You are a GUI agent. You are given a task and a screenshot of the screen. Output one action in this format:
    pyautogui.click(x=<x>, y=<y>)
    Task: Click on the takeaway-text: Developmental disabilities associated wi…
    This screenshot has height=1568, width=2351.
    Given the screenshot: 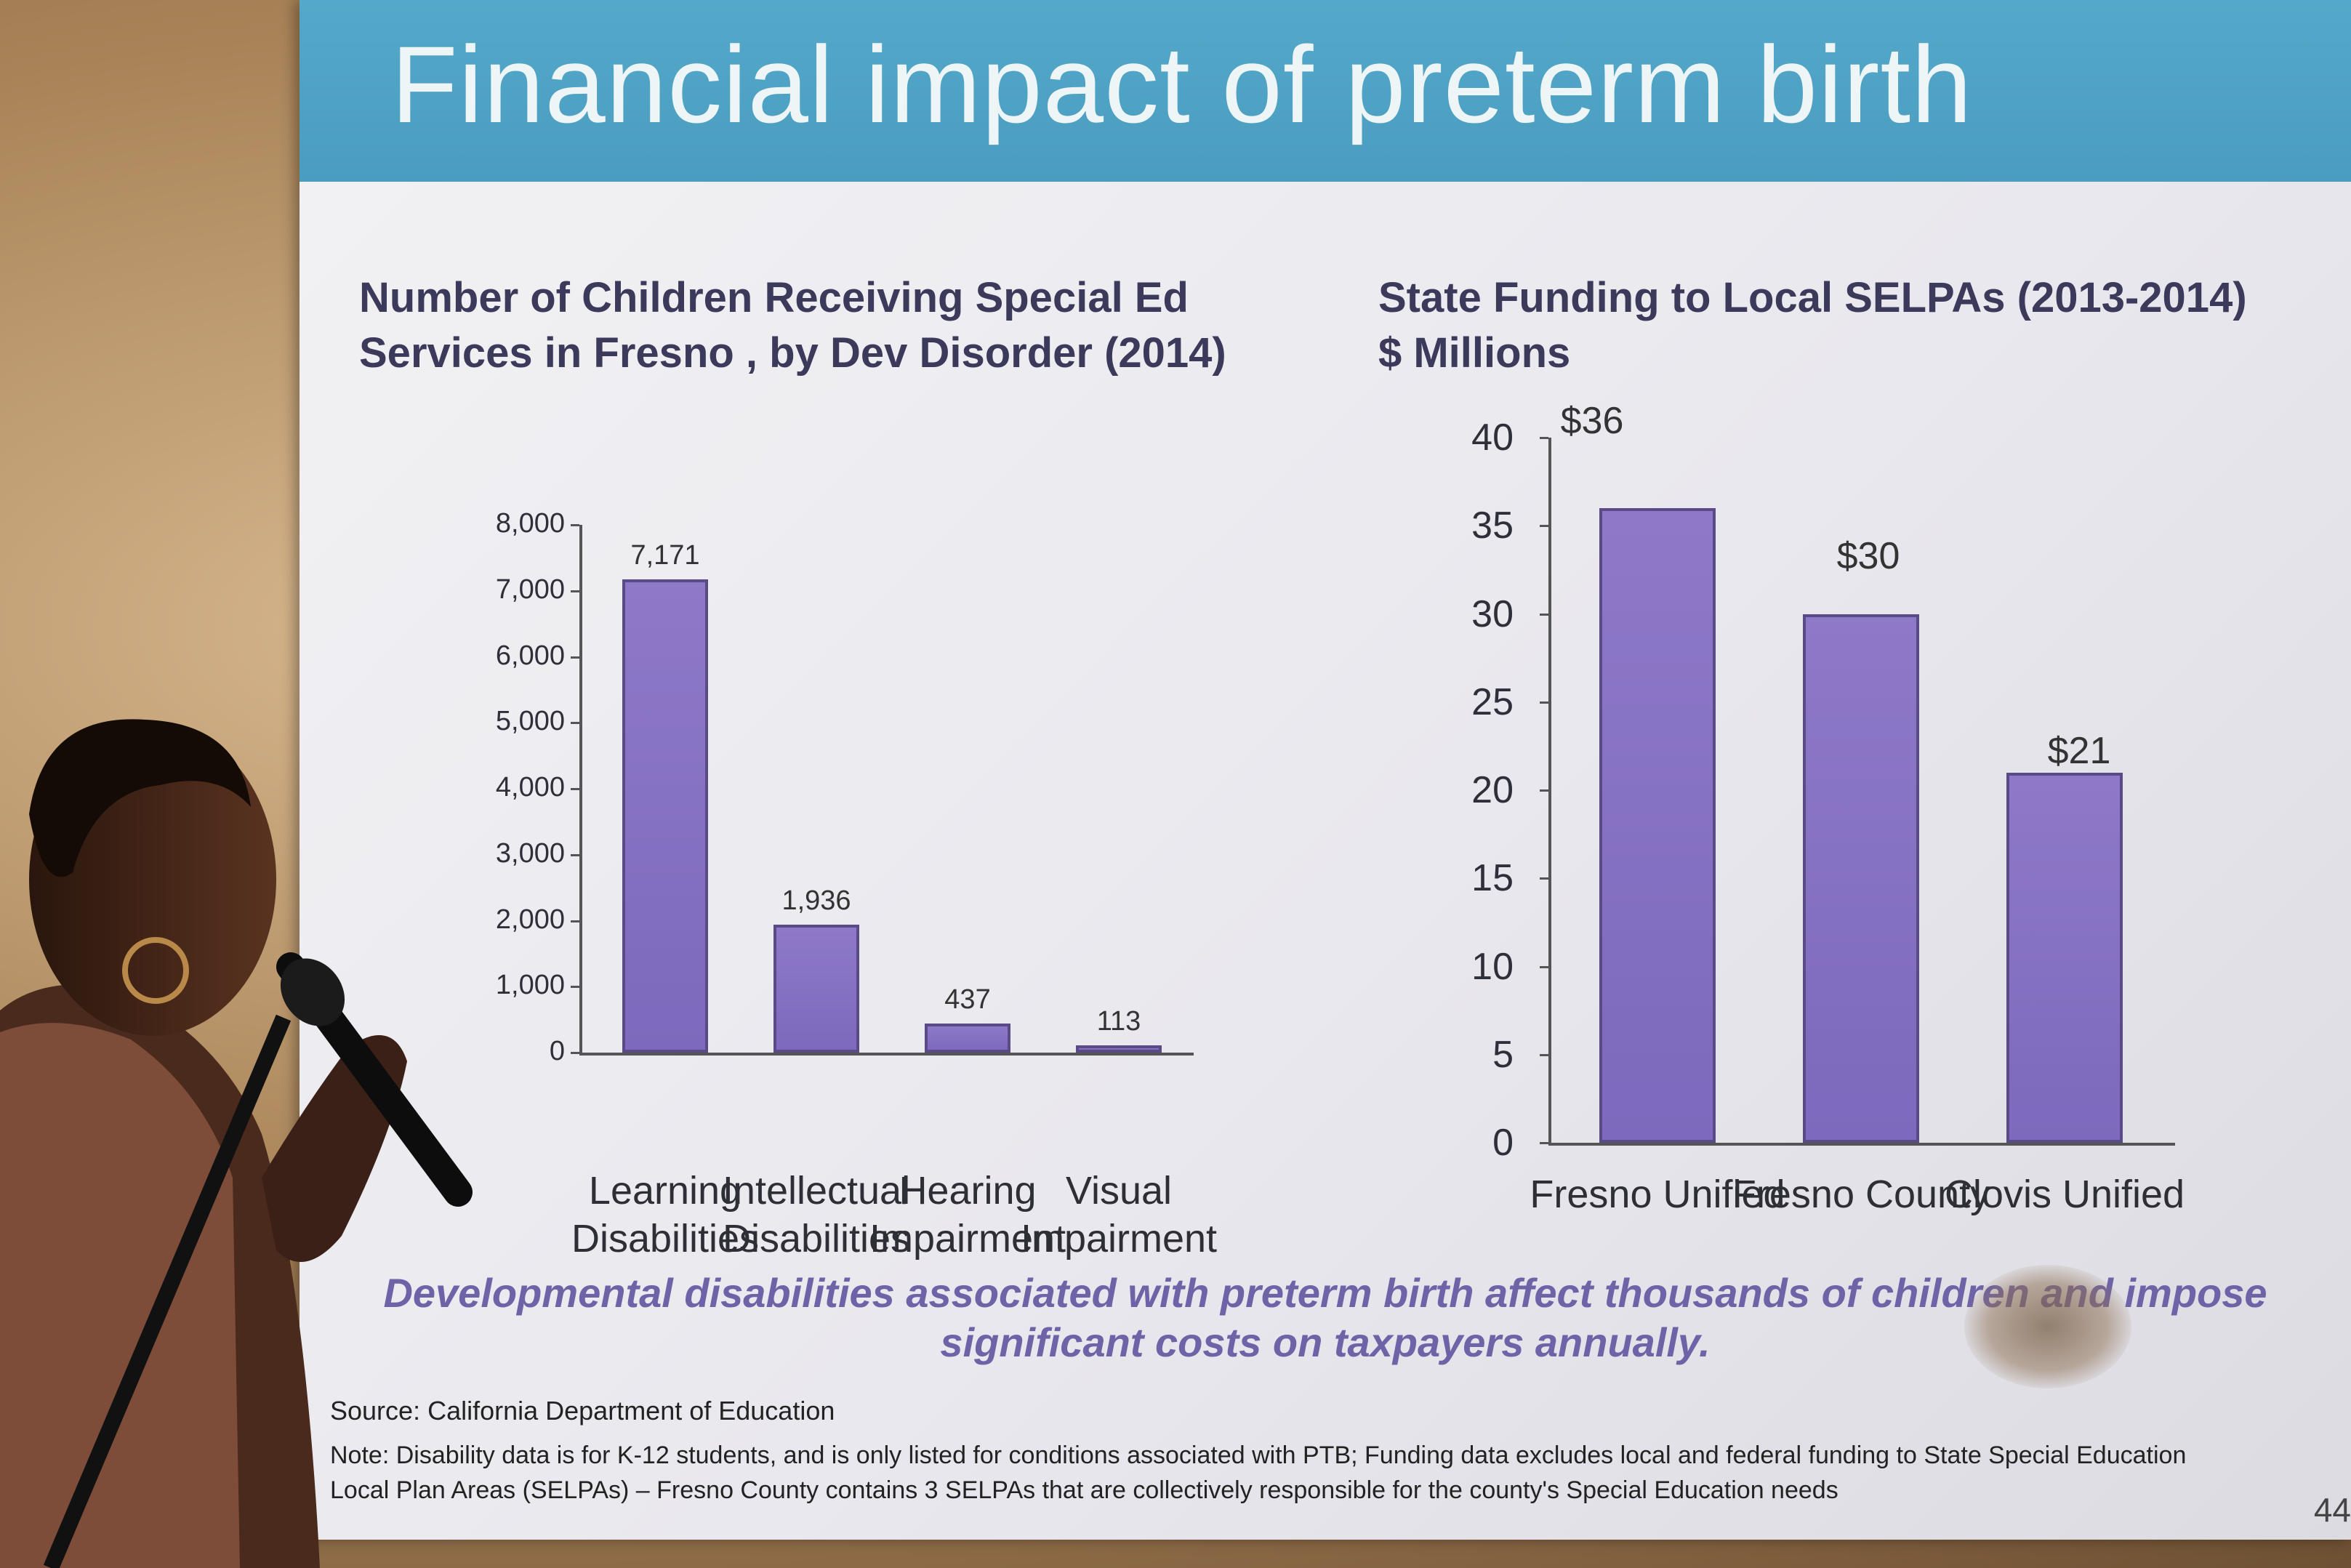 What is the action you would take?
    pyautogui.click(x=1325, y=1318)
    